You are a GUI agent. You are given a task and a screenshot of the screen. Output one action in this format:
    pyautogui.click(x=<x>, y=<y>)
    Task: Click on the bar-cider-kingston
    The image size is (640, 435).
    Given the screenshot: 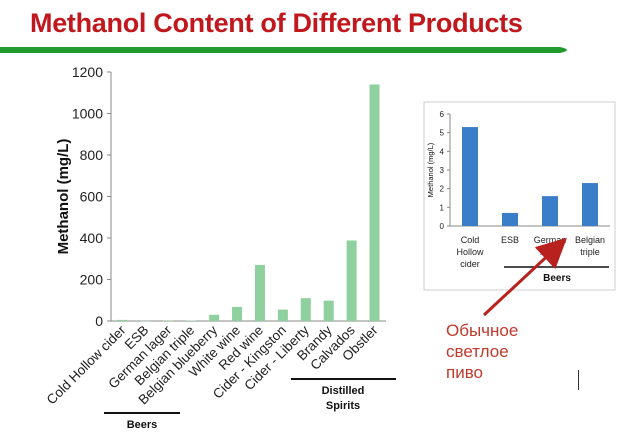 What is the action you would take?
    pyautogui.click(x=282, y=315)
    